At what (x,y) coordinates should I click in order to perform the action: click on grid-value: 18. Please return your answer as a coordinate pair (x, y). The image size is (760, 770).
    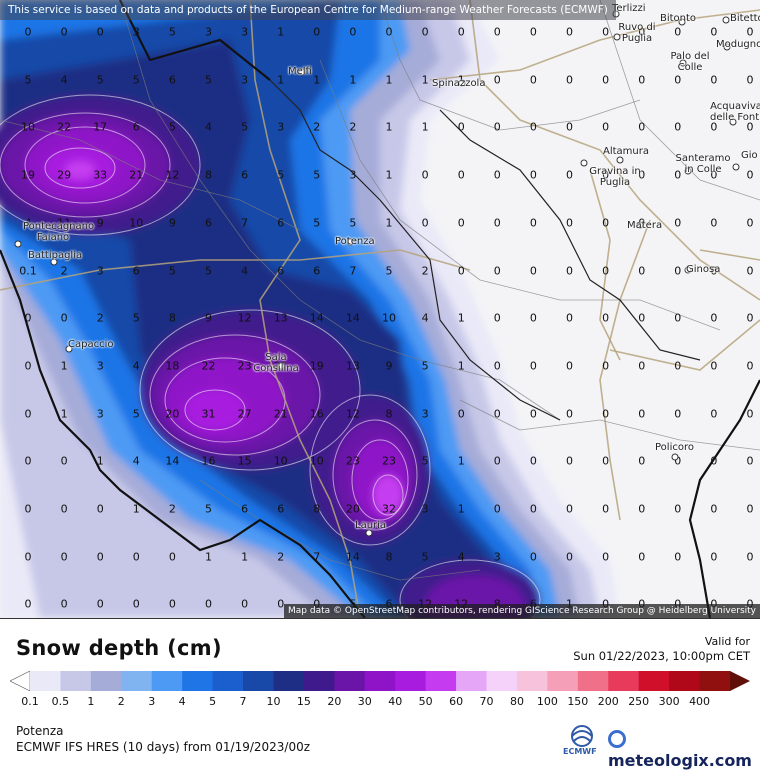
    Looking at the image, I should click on (172, 366).